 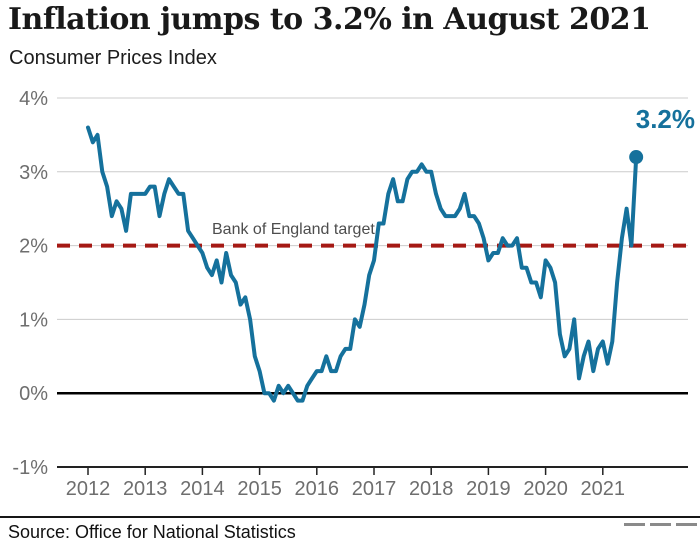 I want to click on x-tick-label: 2015, so click(x=259, y=489).